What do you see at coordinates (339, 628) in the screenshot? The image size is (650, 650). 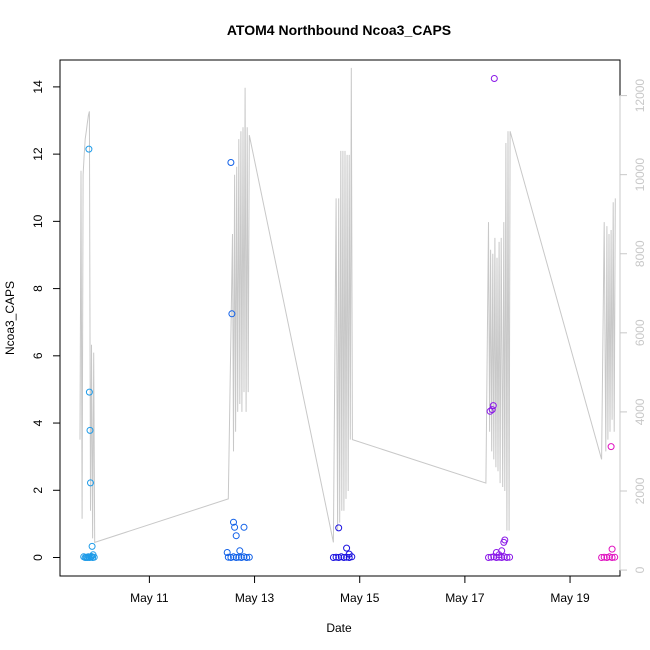 I see `x-axis-label: Date` at bounding box center [339, 628].